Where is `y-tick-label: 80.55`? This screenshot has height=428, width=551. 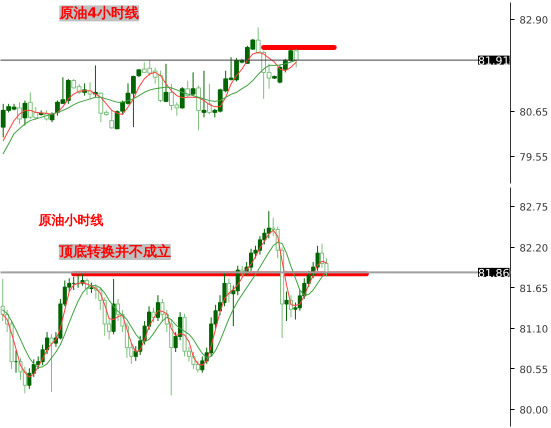
y-tick-label: 80.55 is located at coordinates (534, 370).